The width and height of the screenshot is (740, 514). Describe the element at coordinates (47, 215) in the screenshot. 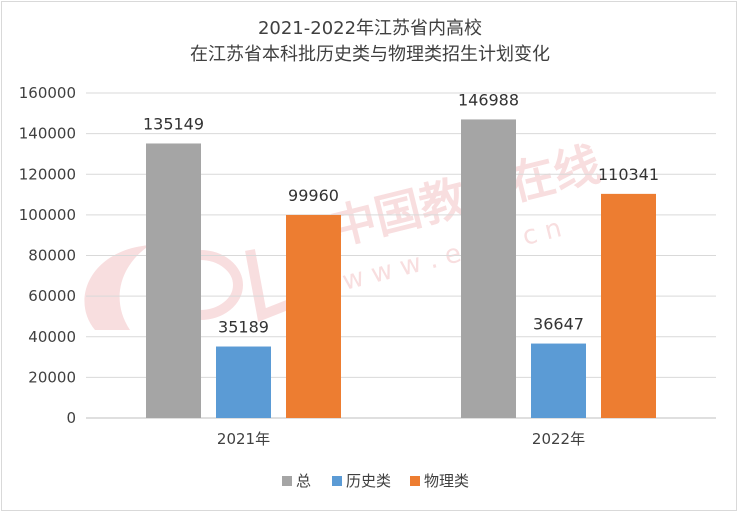

I see `y-tick-label: 100000` at that location.